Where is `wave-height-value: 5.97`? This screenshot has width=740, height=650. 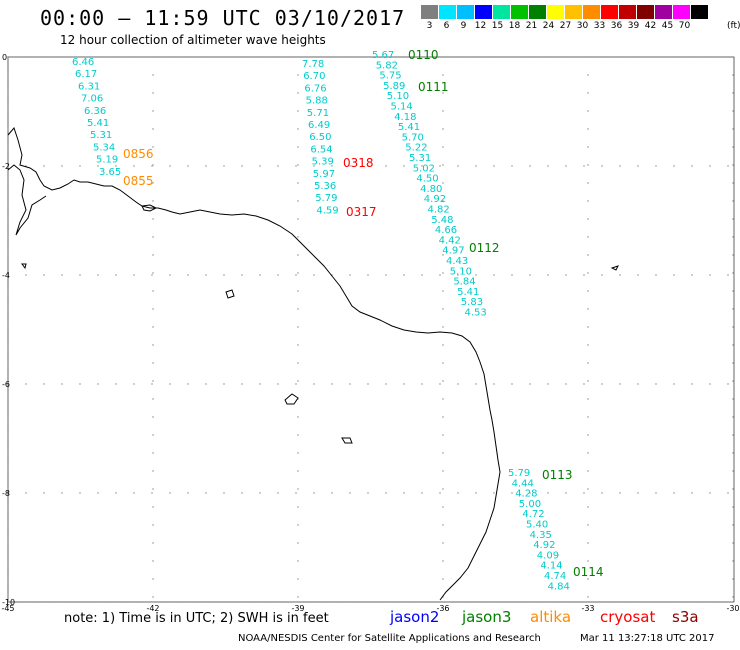 wave-height-value: 5.97 is located at coordinates (324, 174).